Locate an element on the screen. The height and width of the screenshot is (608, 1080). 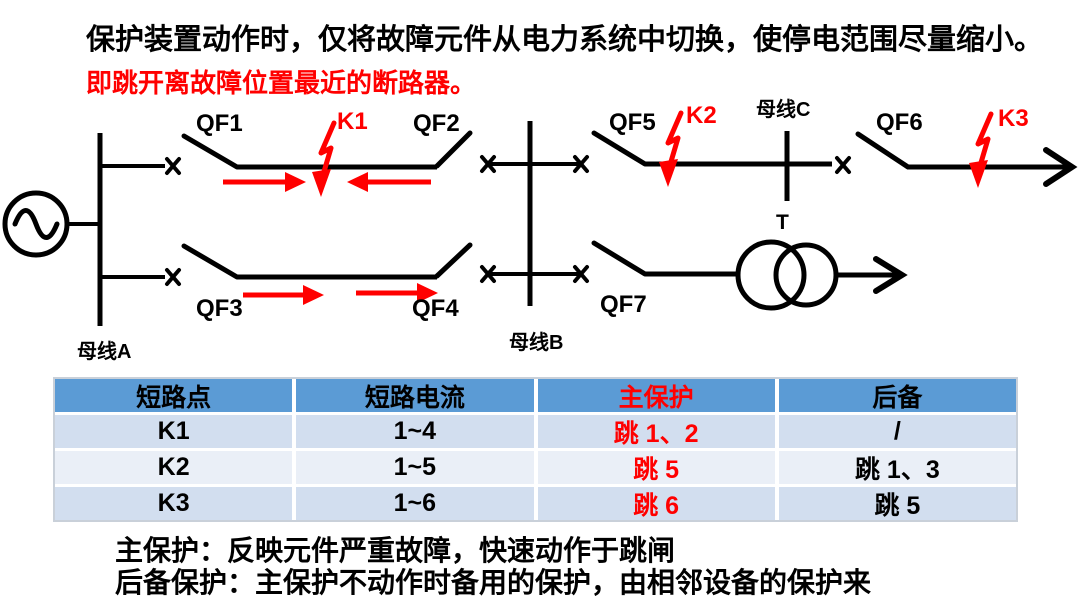
table-cell-k2-main: 跳 5 is located at coordinates (656, 467).